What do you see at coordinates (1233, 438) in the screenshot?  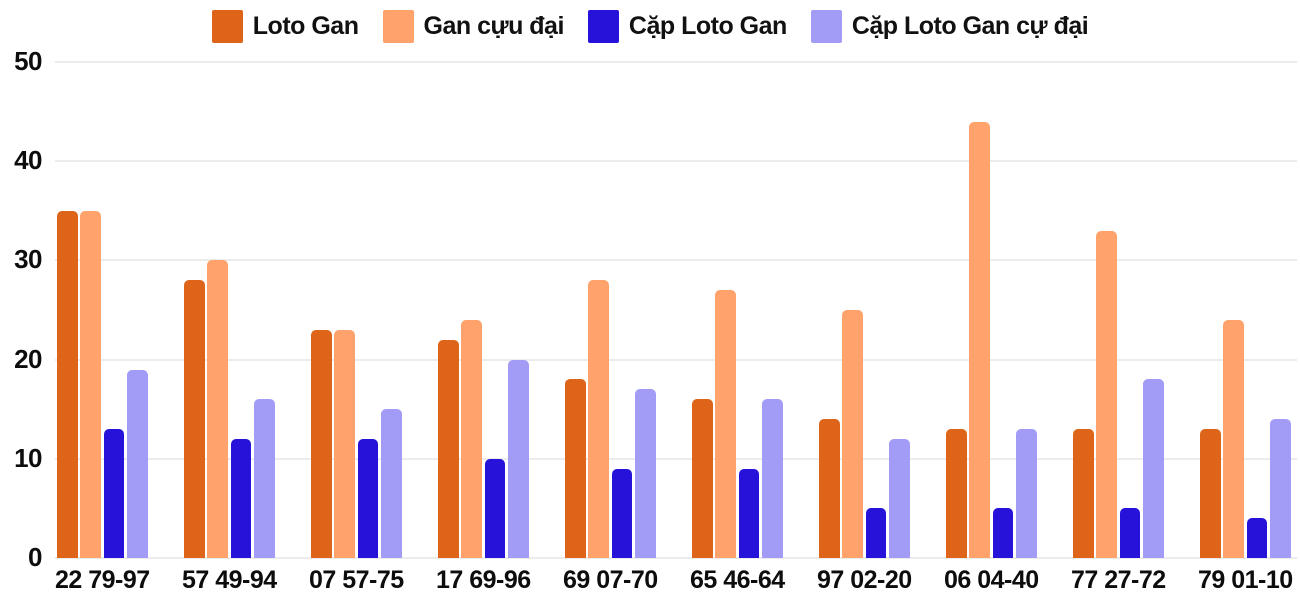 I see `bar-series1-cat9` at bounding box center [1233, 438].